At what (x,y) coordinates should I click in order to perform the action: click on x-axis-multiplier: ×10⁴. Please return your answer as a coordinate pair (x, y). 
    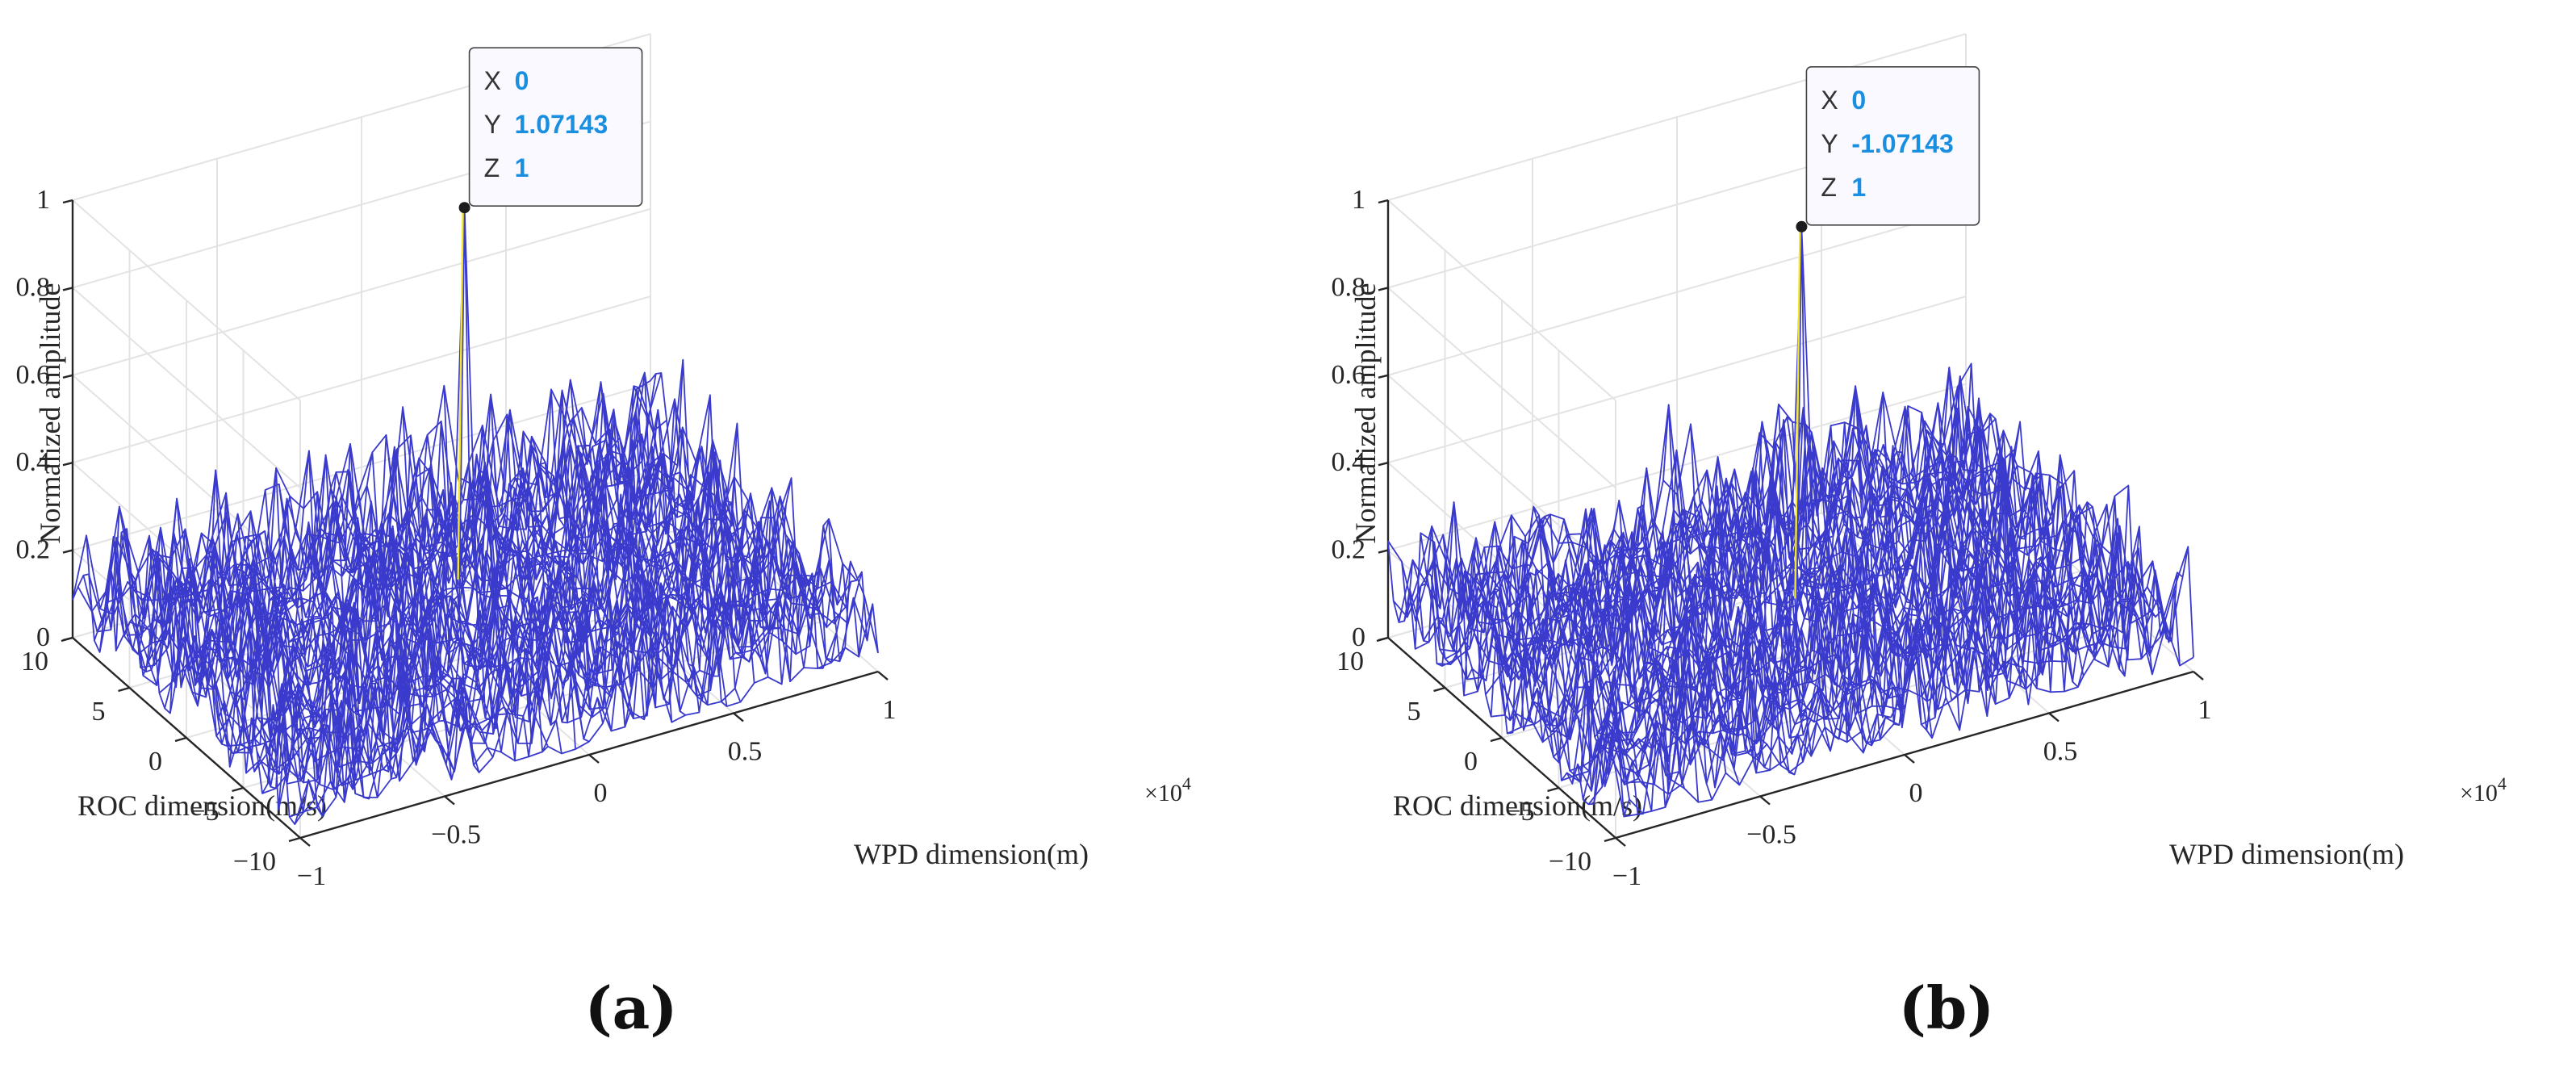
    Looking at the image, I should click on (1167, 790).